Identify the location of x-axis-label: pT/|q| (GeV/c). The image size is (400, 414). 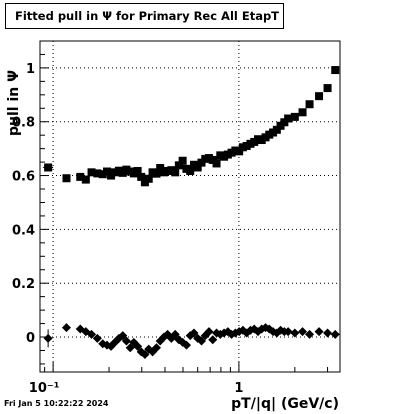
(285, 404).